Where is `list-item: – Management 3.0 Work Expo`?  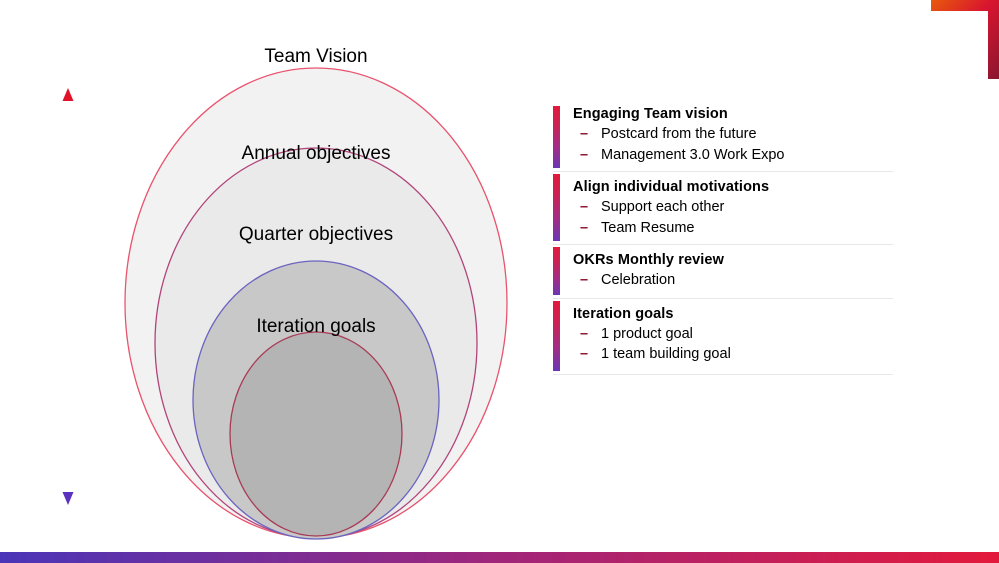
list-item: – Management 3.0 Work Expo is located at coordinates (733, 156).